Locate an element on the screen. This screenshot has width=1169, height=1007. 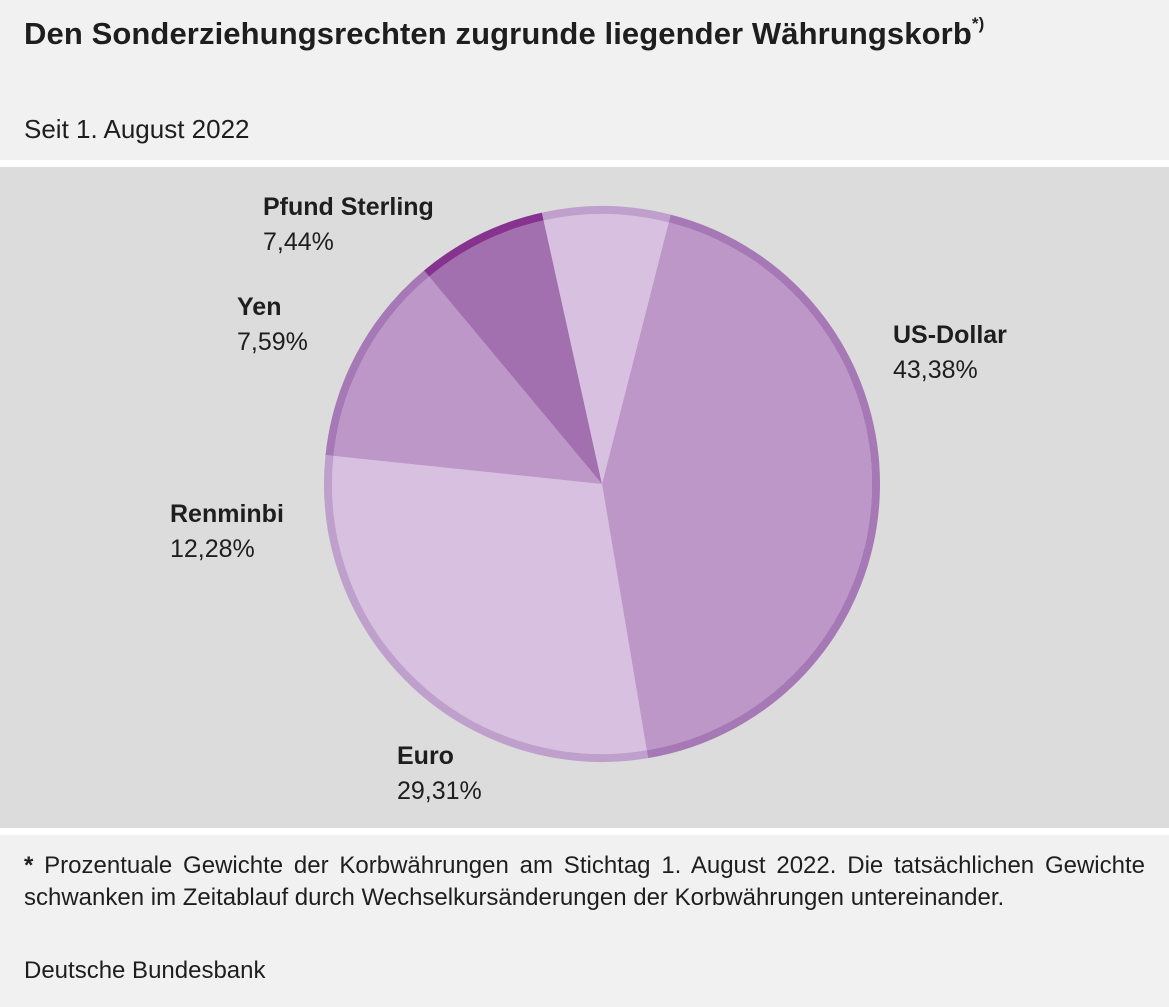
pie-slice-renminbi is located at coordinates (467, 380).